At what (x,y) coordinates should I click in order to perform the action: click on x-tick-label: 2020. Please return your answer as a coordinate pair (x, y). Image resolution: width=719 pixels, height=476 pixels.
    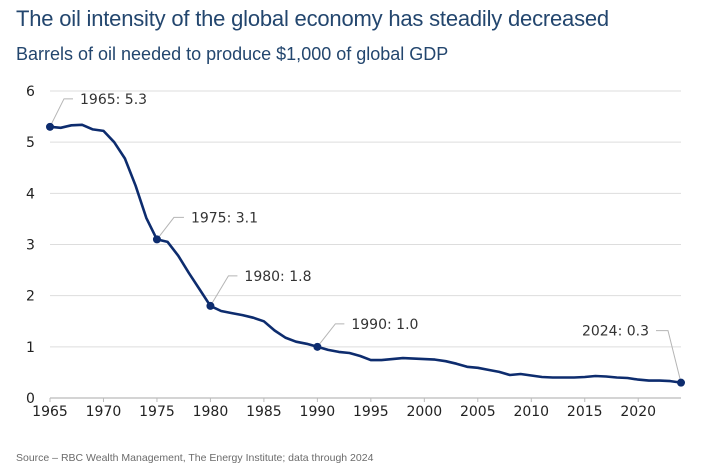
    Looking at the image, I should click on (638, 412).